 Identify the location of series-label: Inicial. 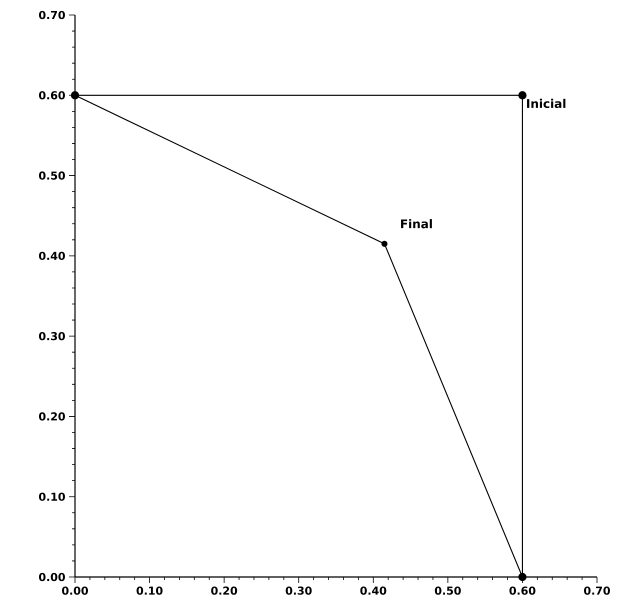
(546, 103).